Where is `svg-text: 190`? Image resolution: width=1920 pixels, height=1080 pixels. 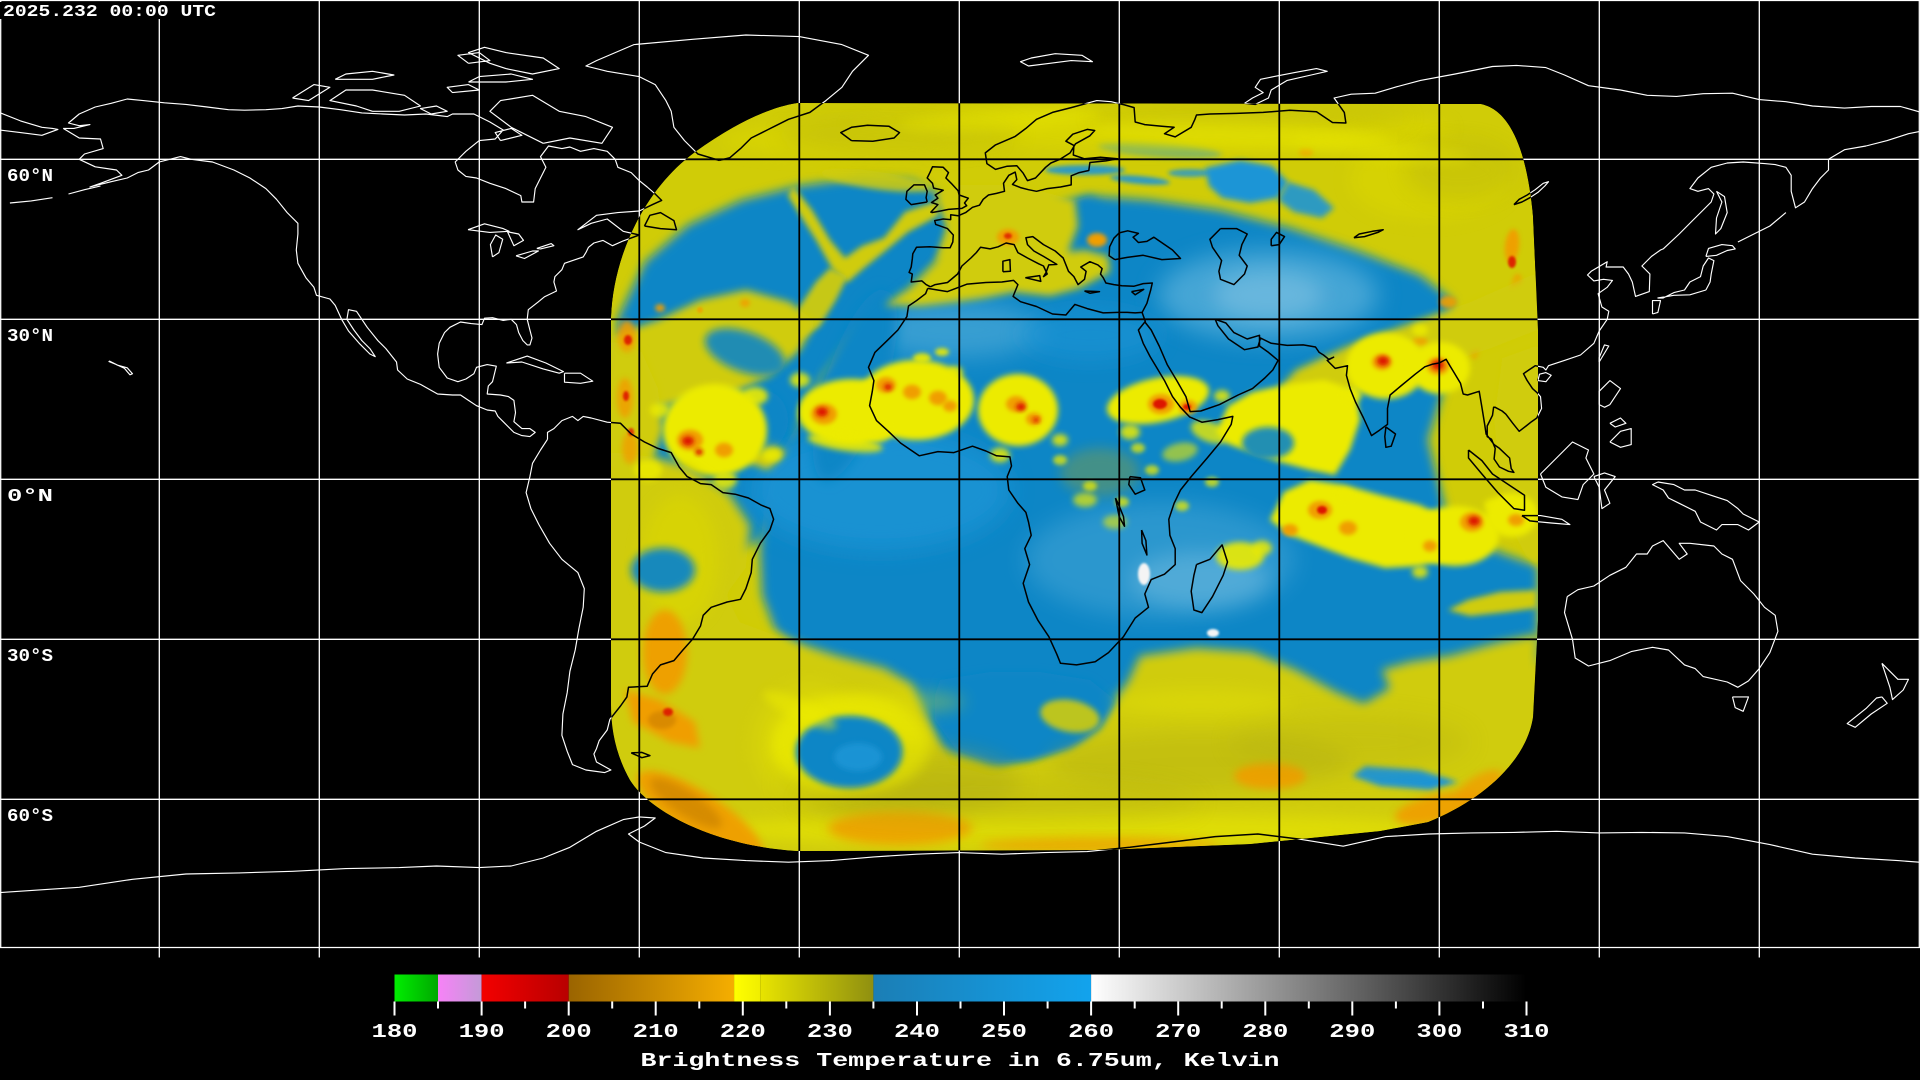
svg-text: 190 is located at coordinates (482, 1032).